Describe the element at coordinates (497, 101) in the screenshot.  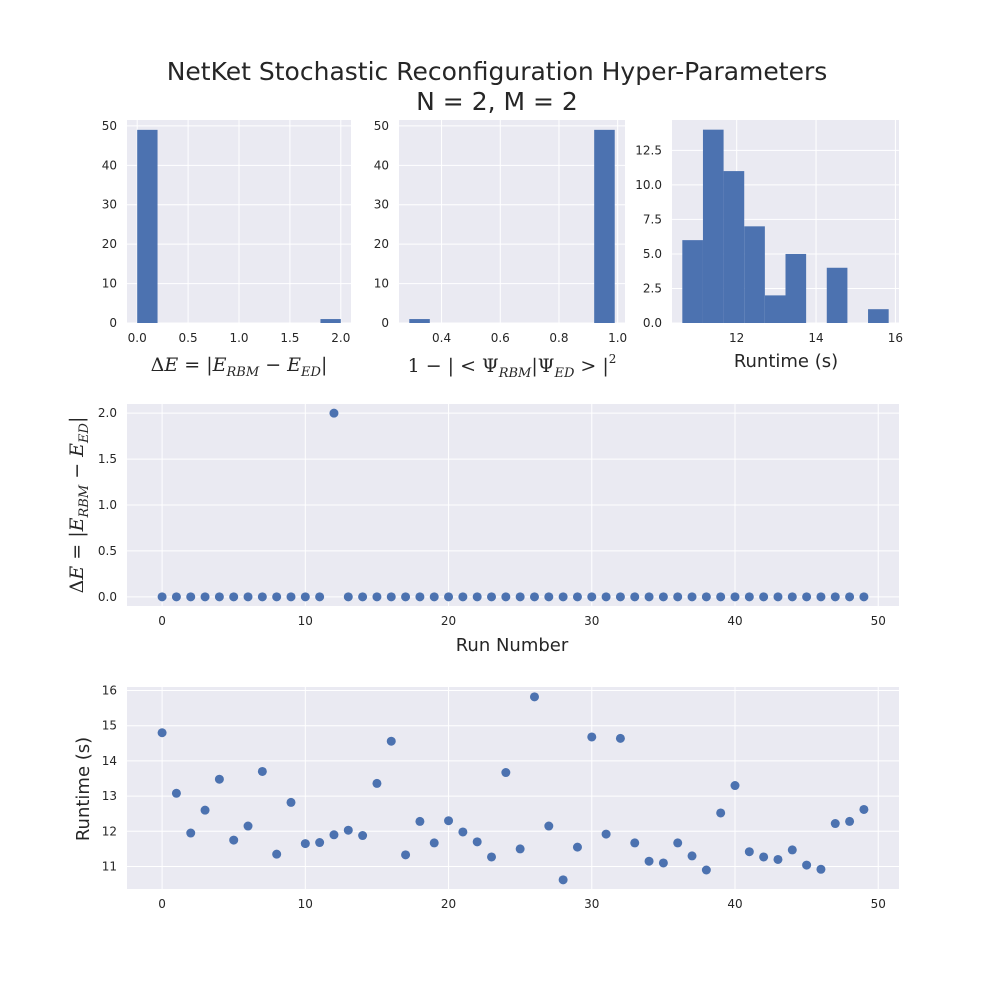
I see `figure-title-line-2: N = 2, M = 2` at that location.